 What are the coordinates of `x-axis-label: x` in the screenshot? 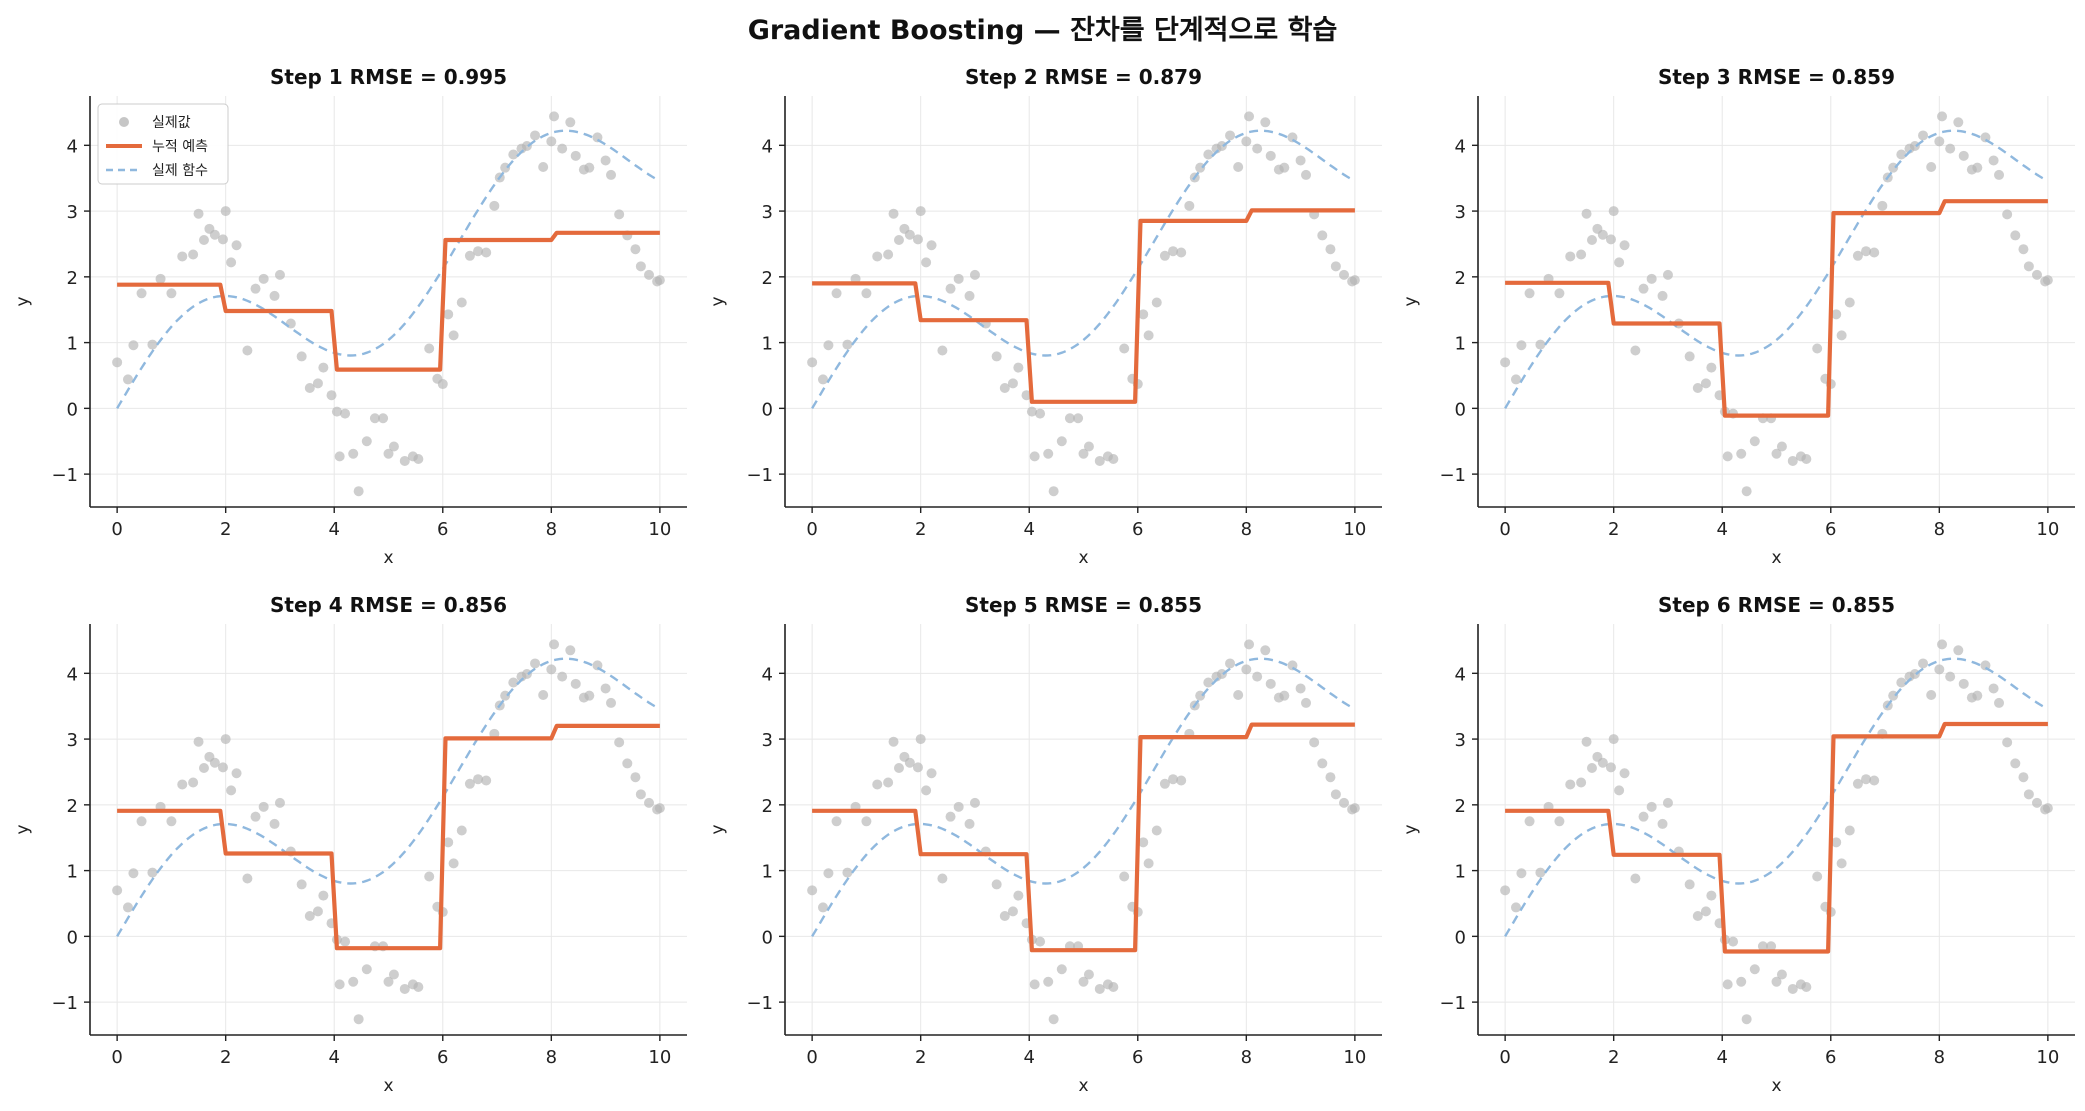 It's located at (388, 558).